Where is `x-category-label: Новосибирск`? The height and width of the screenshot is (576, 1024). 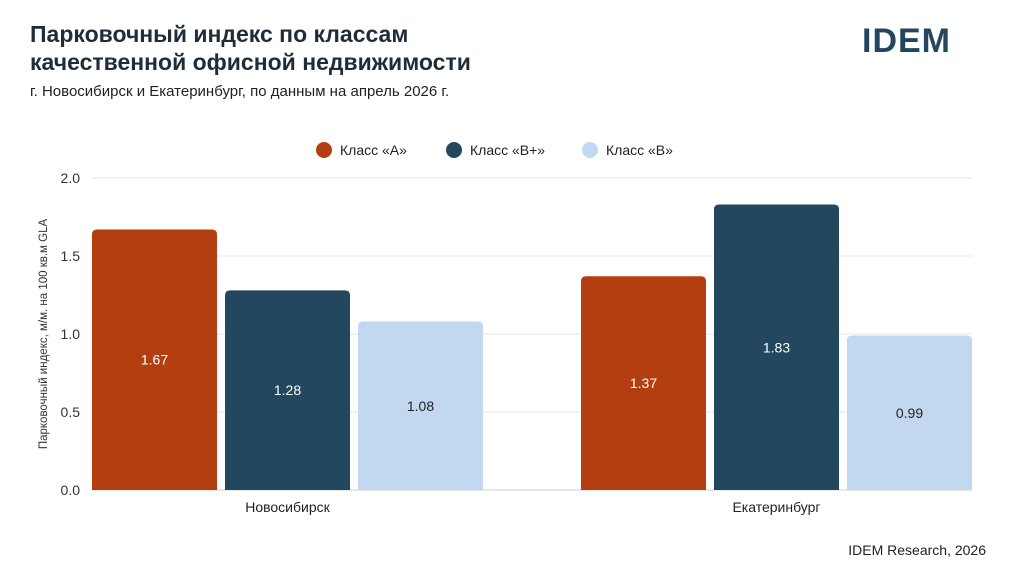
x-category-label: Новосибирск is located at coordinates (287, 507).